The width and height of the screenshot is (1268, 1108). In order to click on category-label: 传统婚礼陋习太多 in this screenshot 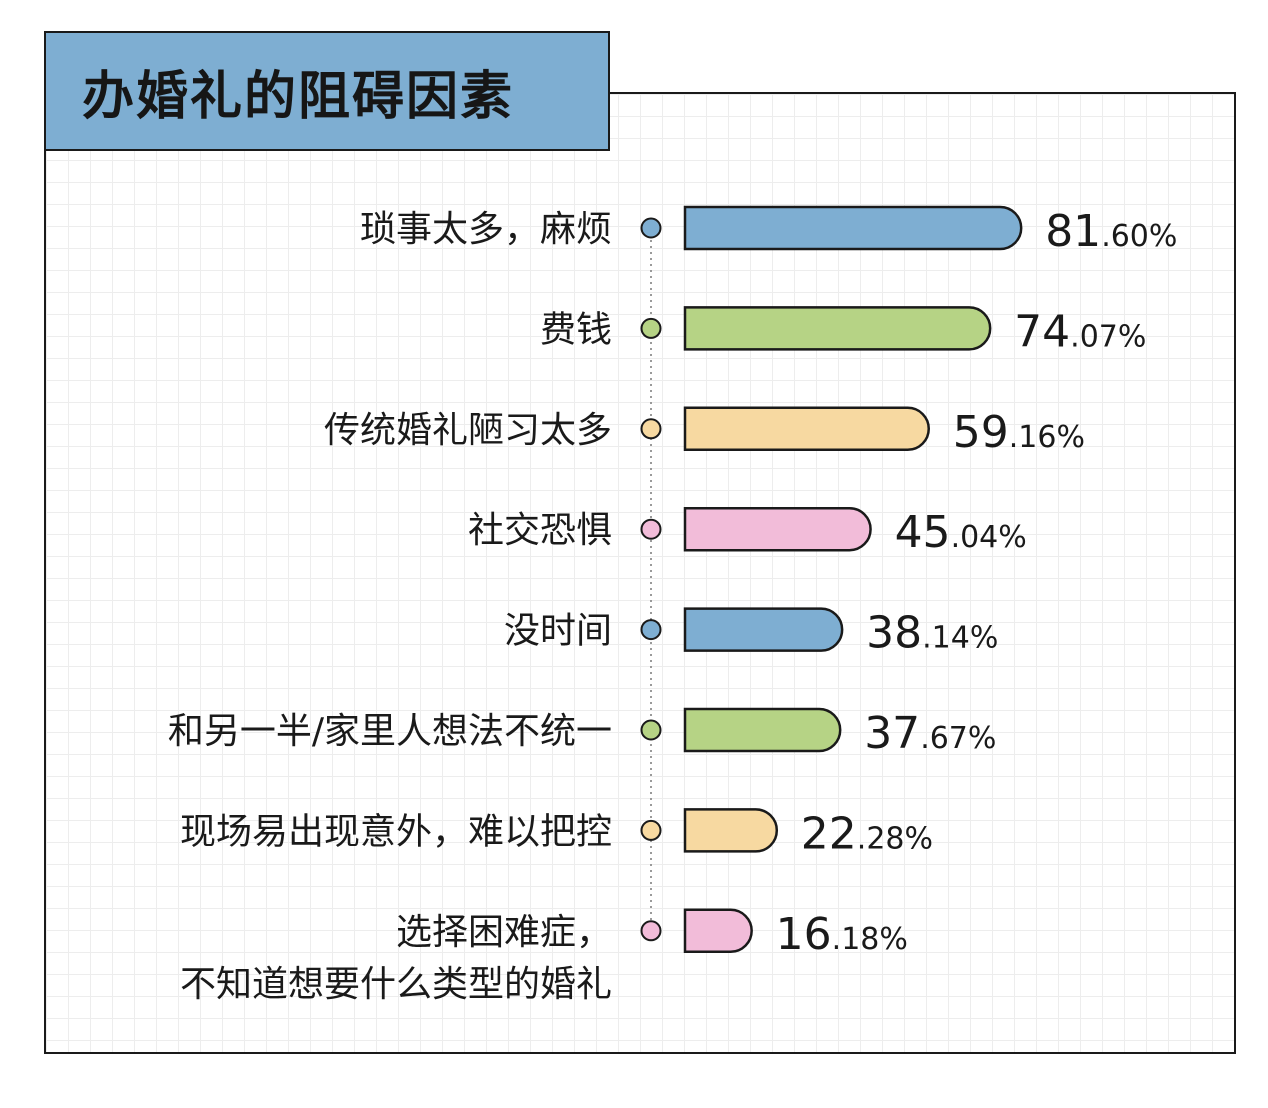, I will do `click(468, 430)`.